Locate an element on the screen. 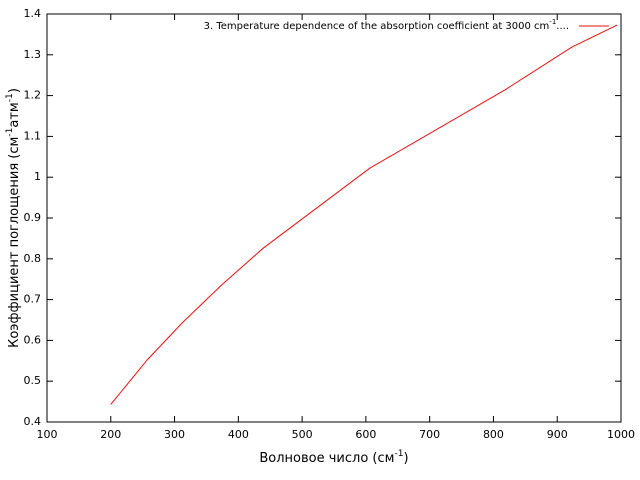  y-axis-label: Коэффициент поглощения (см-1атм-1) is located at coordinates (13, 218).